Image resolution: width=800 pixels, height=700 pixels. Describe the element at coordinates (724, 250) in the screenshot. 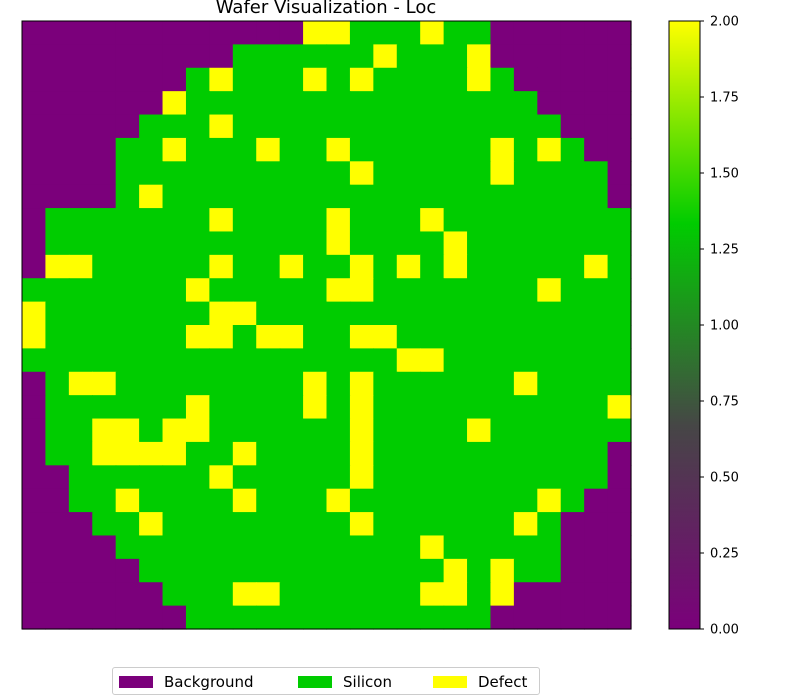

I see `colorbar-tick-label: 1.25` at that location.